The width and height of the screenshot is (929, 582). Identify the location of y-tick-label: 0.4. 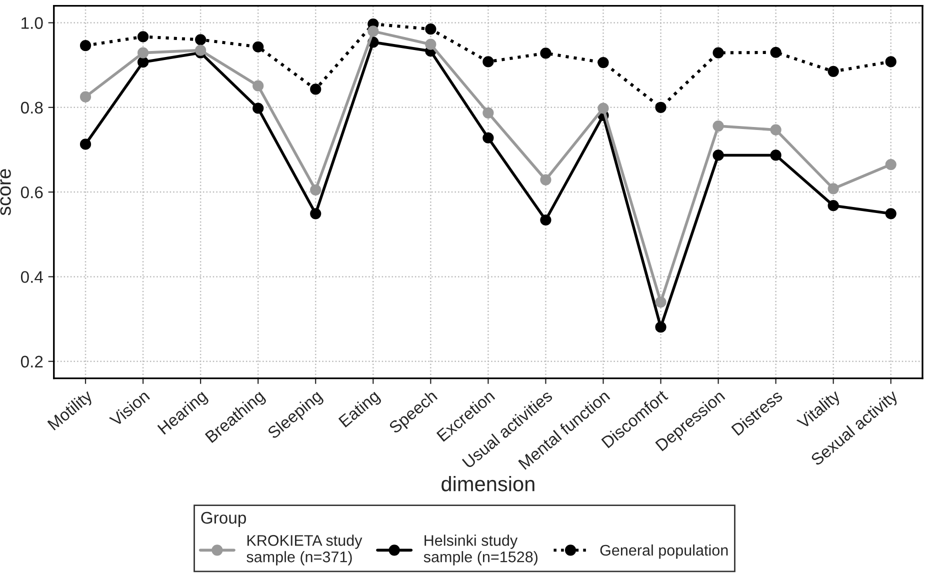
(31, 277).